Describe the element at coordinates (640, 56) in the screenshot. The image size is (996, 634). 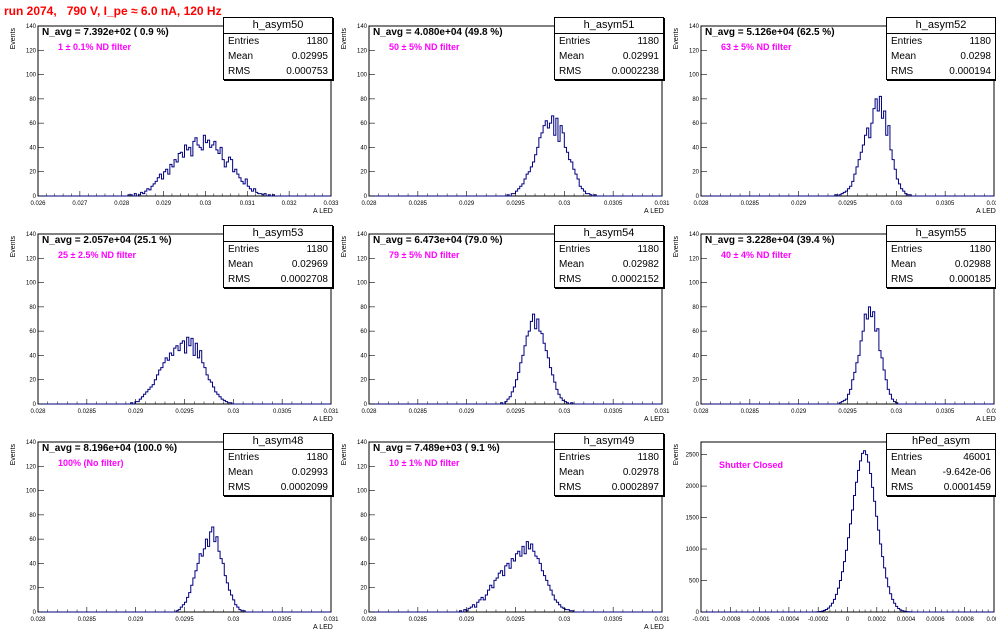
I see `stats-mean-value: 0.02991` at that location.